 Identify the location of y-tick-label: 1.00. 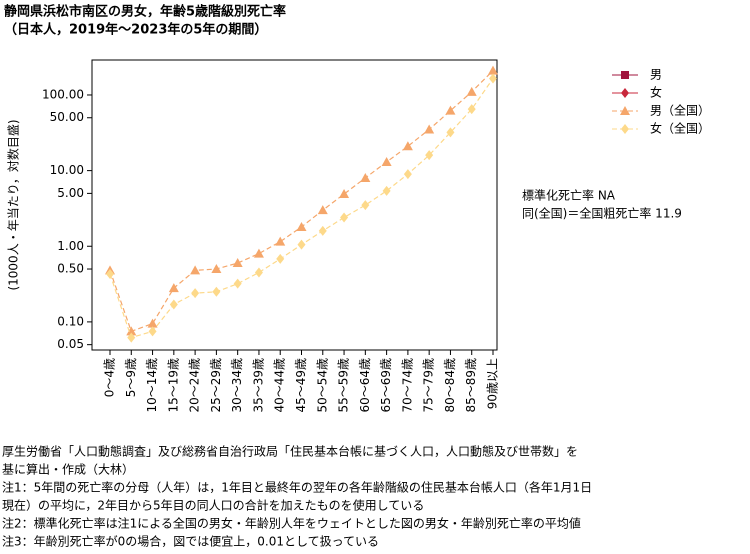
(70, 246).